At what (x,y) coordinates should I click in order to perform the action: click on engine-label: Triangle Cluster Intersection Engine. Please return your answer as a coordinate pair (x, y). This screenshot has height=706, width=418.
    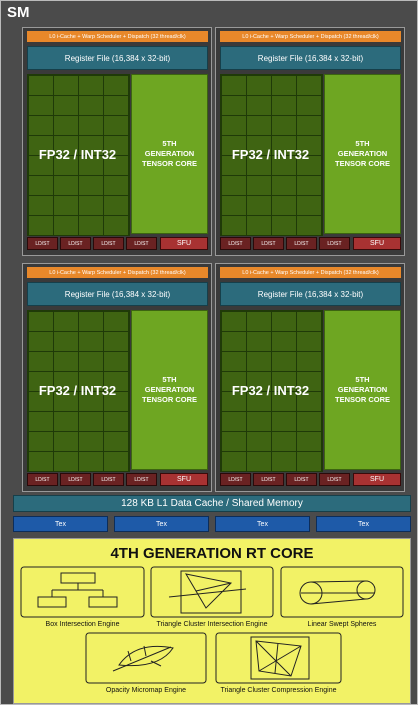
    Looking at the image, I should click on (212, 624).